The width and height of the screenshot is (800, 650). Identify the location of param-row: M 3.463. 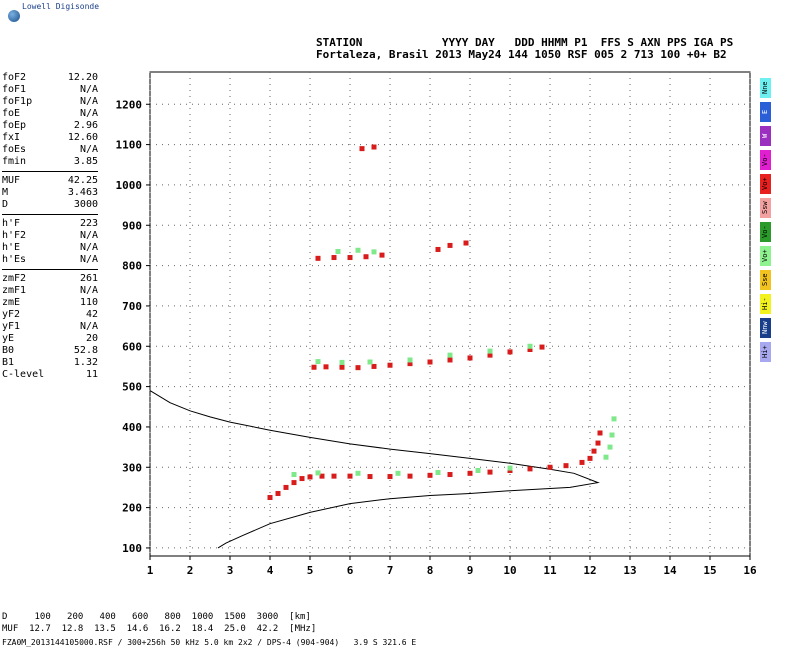
(50, 193).